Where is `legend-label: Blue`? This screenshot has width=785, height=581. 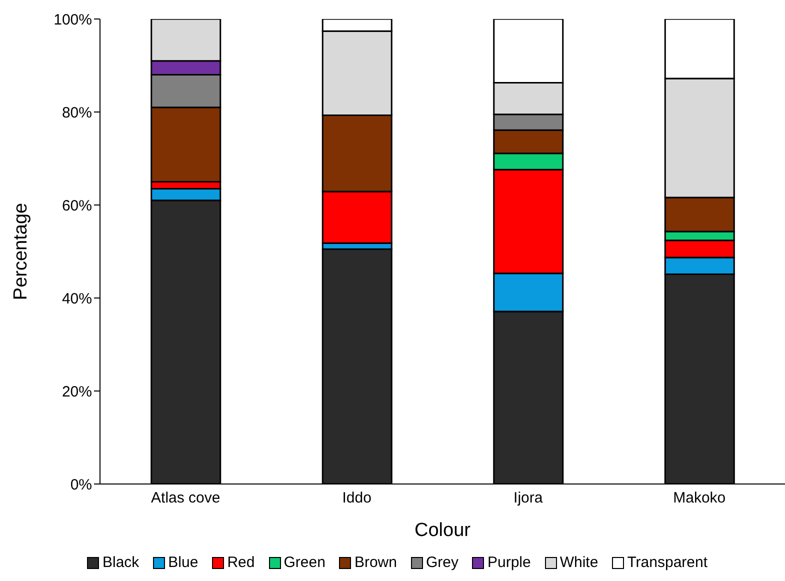
legend-label: Blue is located at coordinates (182, 562).